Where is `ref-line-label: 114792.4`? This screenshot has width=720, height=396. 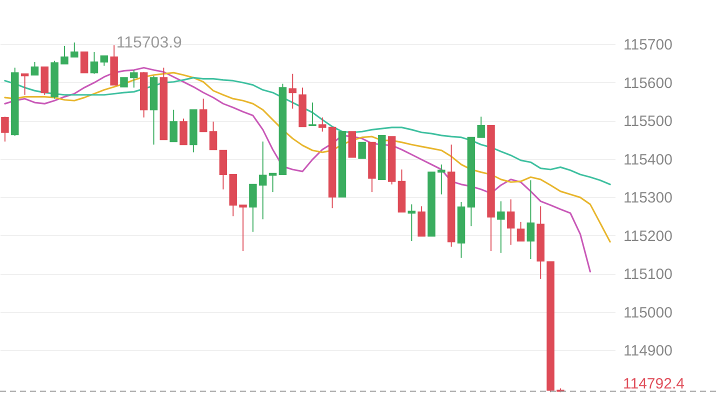
ref-line-label: 114792.4 is located at coordinates (653, 383).